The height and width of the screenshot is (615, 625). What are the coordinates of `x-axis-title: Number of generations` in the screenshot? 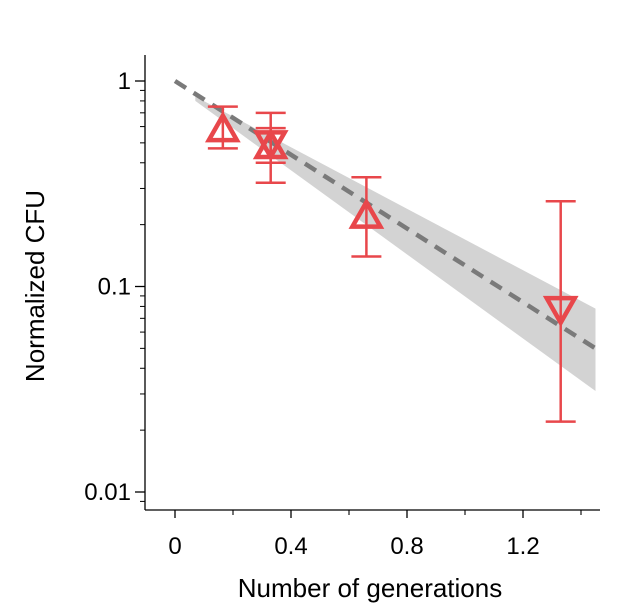 It's located at (370, 588).